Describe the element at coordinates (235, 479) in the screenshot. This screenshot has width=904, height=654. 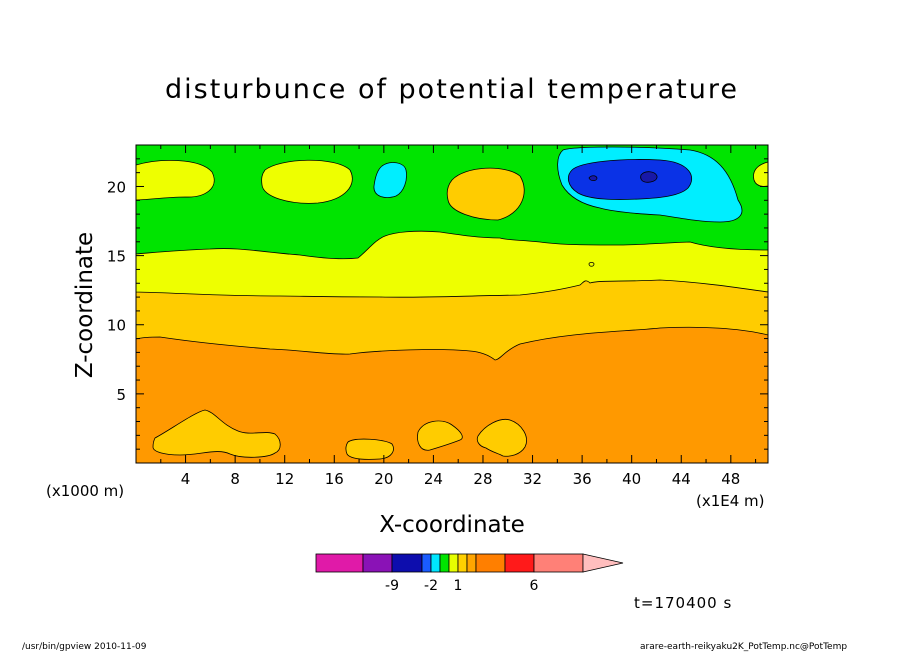
I see `x-tick-label: 8` at that location.